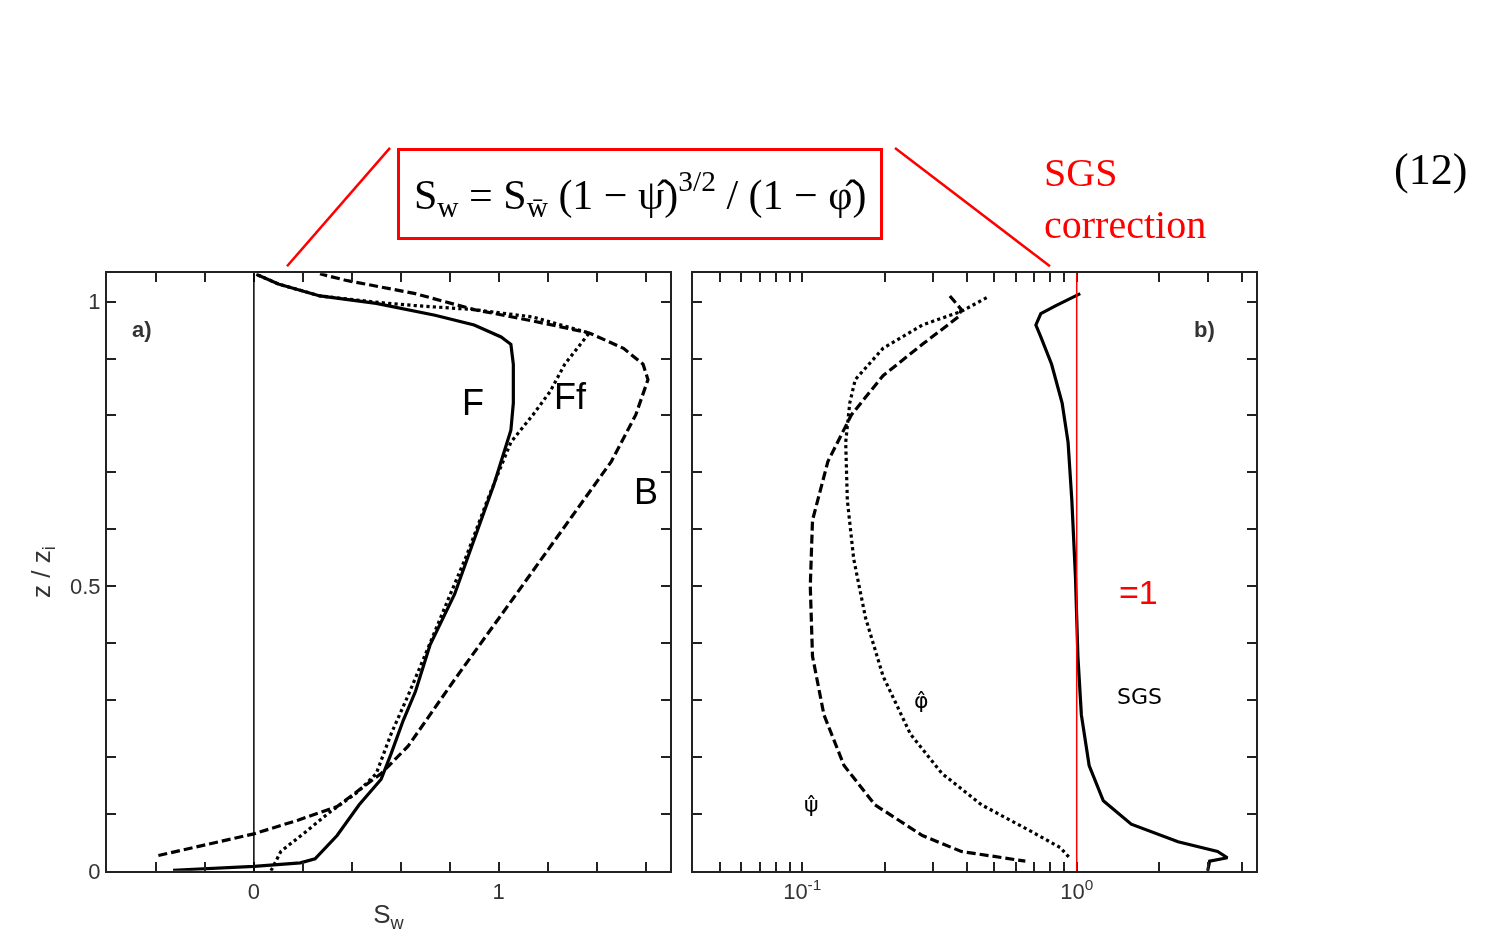 This screenshot has width=1502, height=944. Describe the element at coordinates (646, 491) in the screenshot. I see `series-label: B` at that location.